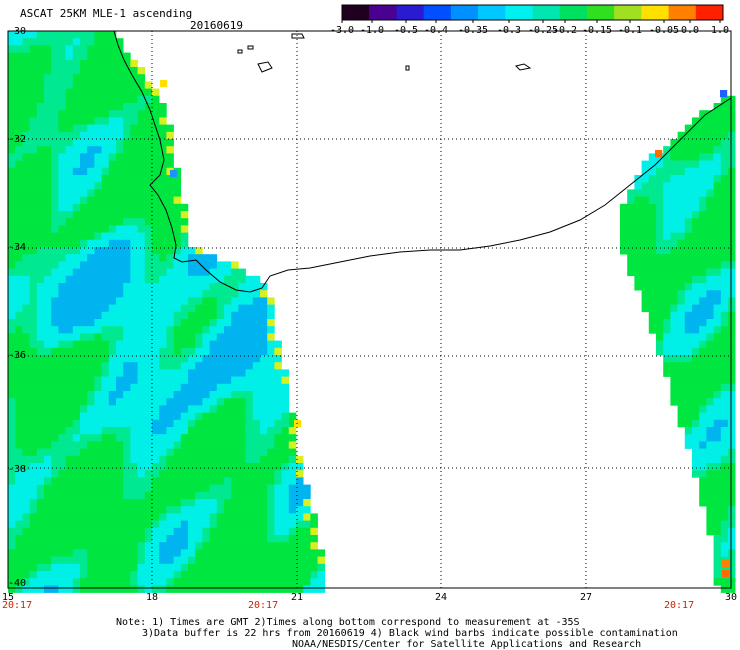 The image size is (740, 650). Describe the element at coordinates (630, 30) in the screenshot. I see `colorbar-tick-label: -0.1` at that location.